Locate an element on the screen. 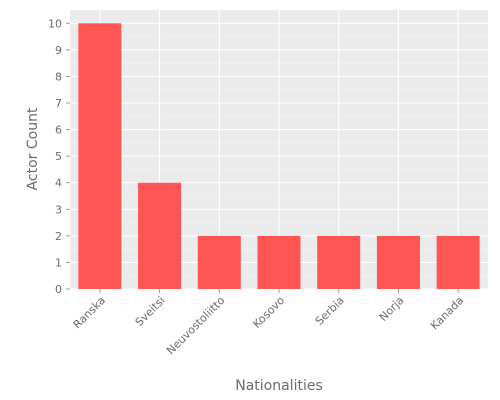 This screenshot has height=400, width=500. y-tick-label: 6 is located at coordinates (58, 130).